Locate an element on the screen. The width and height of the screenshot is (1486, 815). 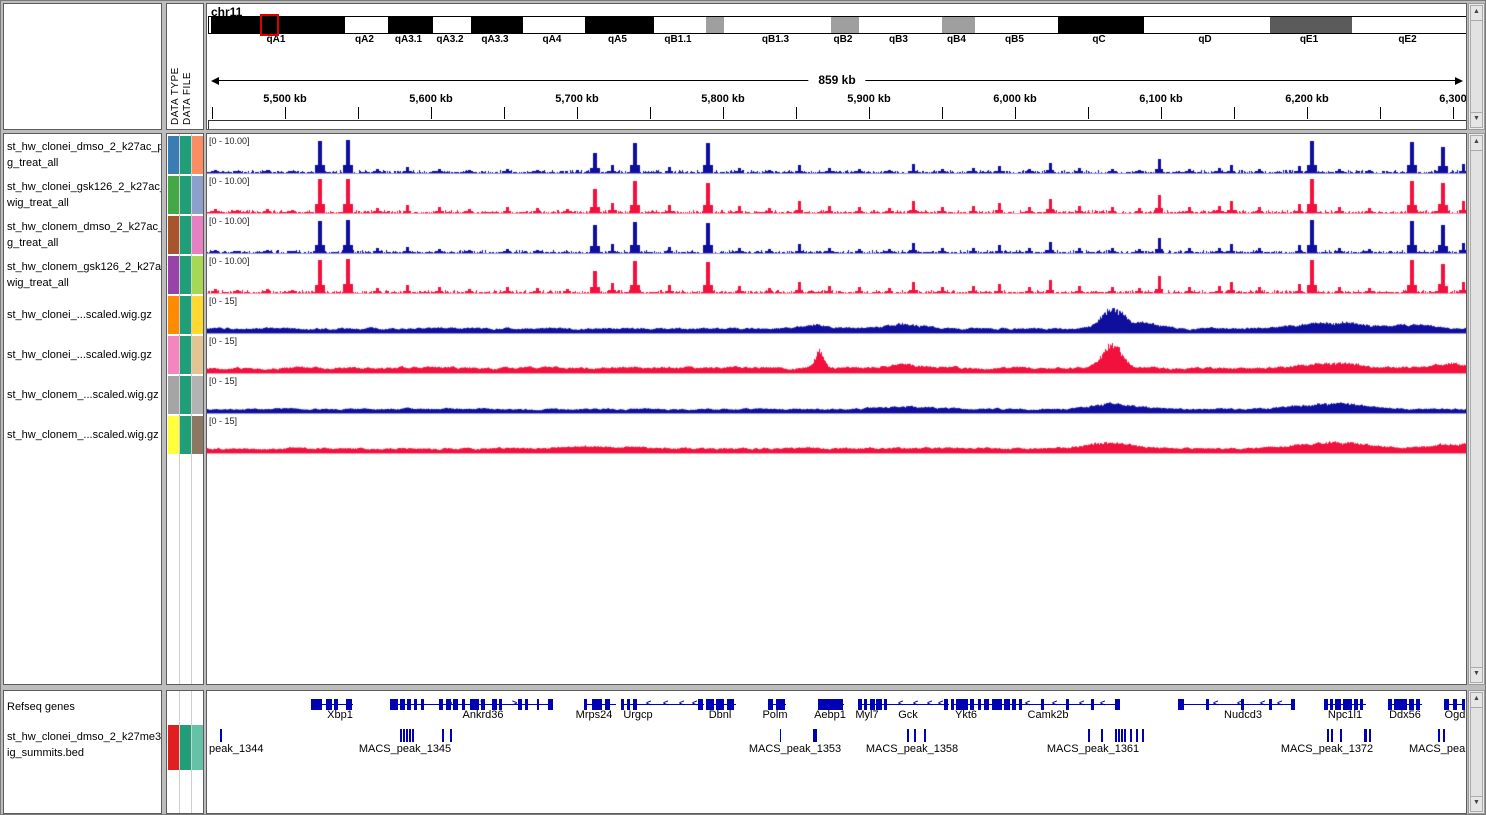
gene-label: Mrps24 is located at coordinates (594, 715).